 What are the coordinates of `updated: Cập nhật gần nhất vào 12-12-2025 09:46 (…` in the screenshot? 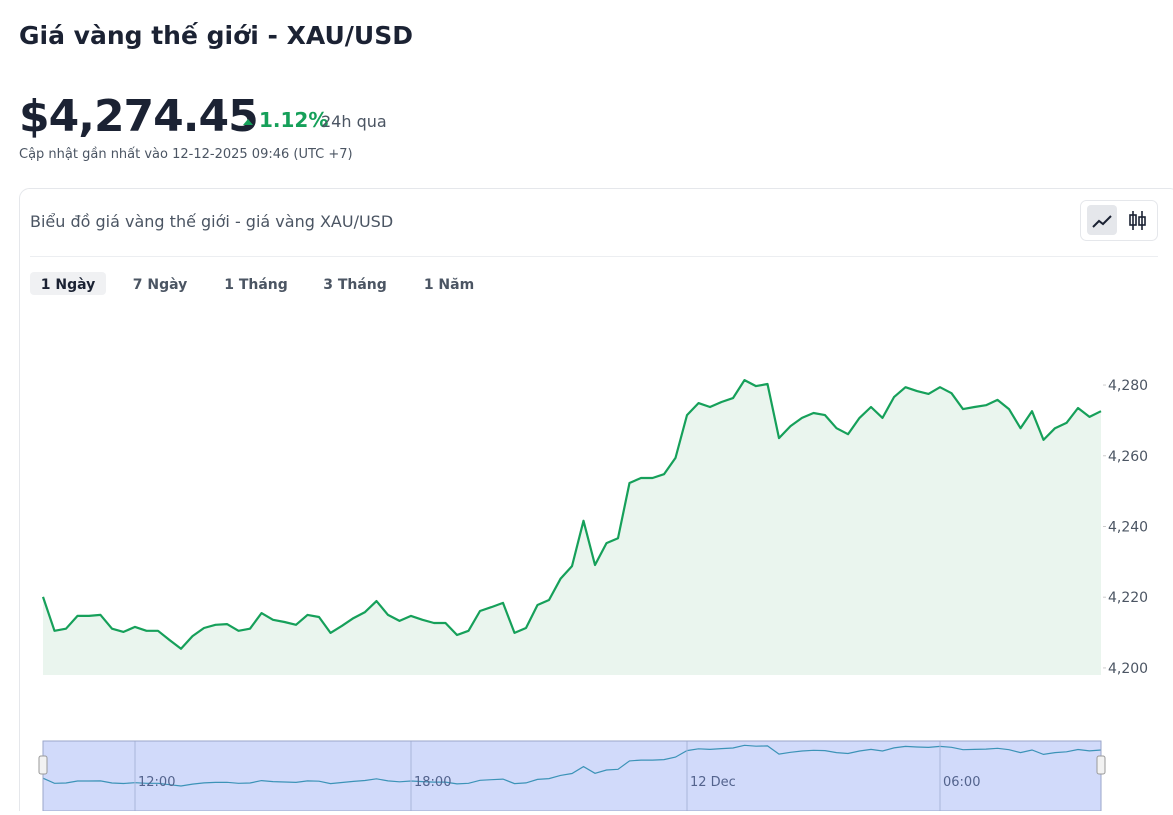 It's located at (186, 154).